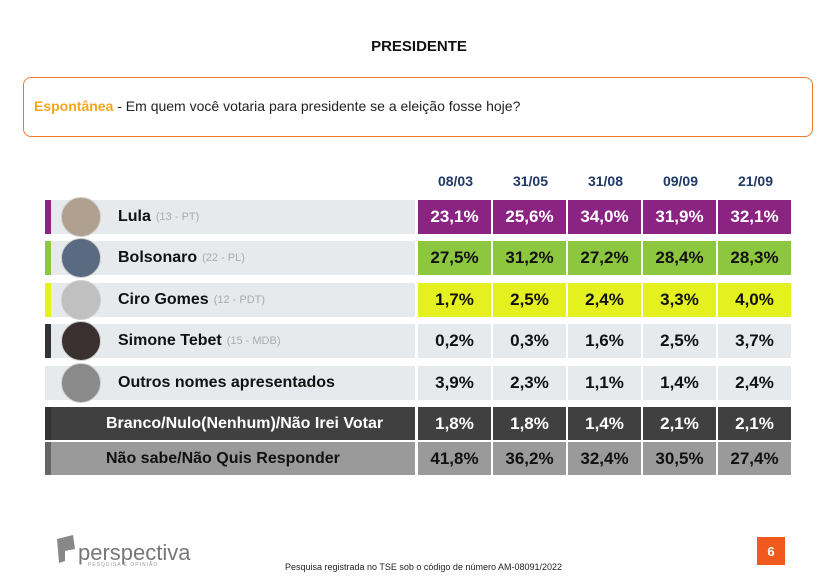 This screenshot has height=580, width=838. I want to click on value-cell: 32,4%, so click(604, 458).